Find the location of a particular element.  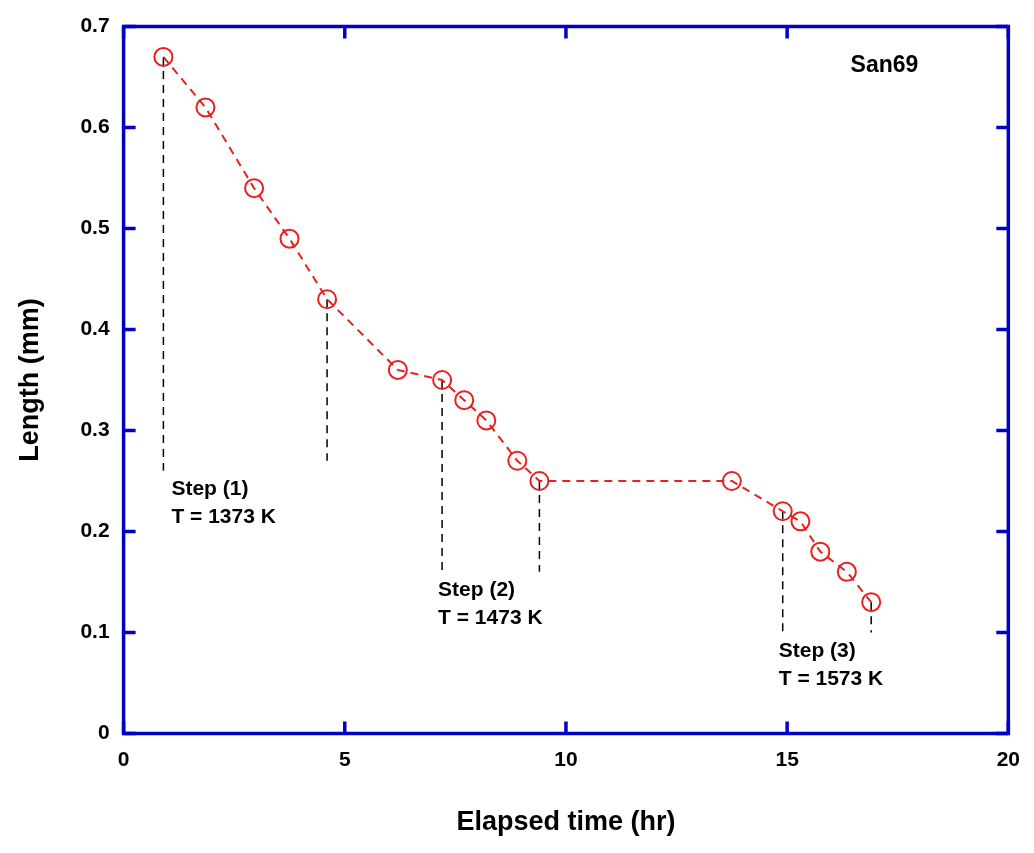

y-tick-label: 0.4 is located at coordinates (95, 328).